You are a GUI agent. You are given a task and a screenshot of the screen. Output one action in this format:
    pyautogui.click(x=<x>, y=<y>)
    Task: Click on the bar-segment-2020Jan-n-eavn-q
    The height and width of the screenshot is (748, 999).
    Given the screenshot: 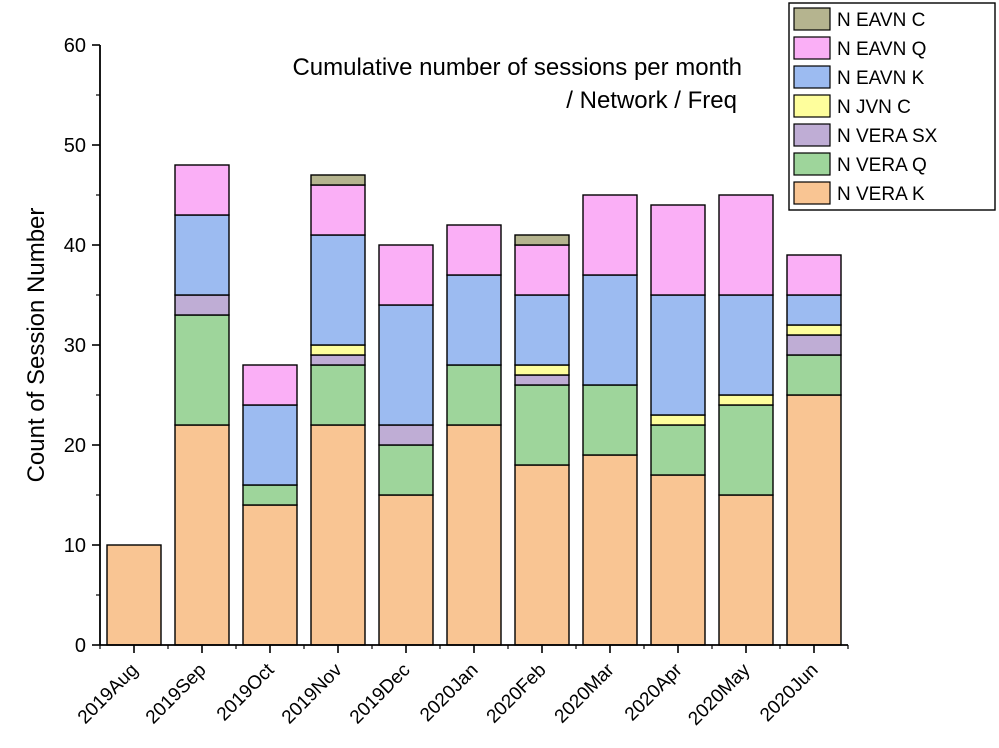 What is the action you would take?
    pyautogui.click(x=474, y=250)
    